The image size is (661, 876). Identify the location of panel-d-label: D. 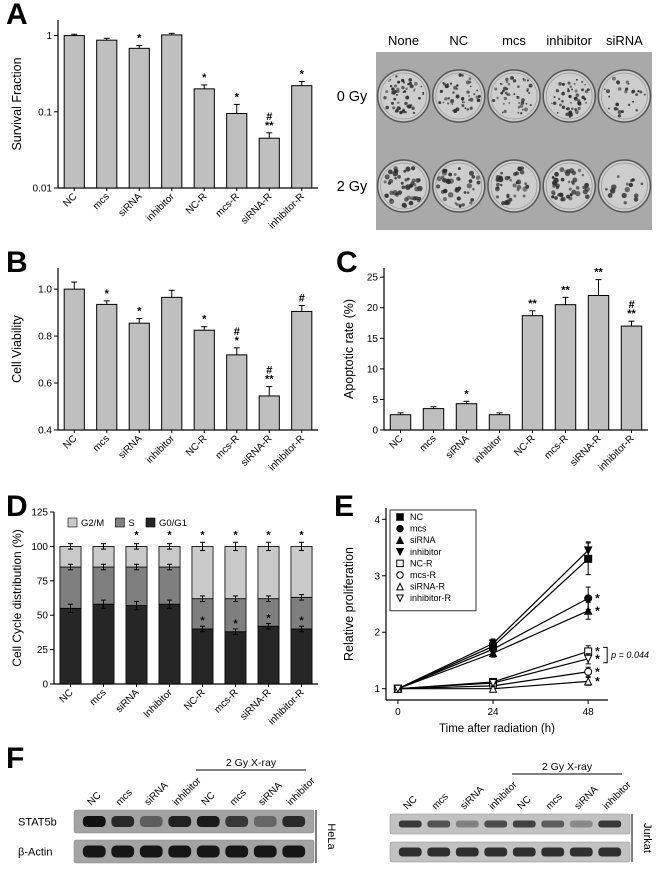
(17, 506).